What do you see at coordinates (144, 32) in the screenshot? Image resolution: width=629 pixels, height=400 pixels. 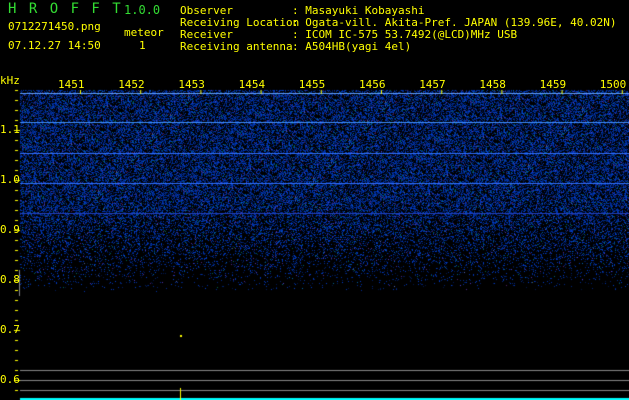 I see `meteor-label: meteor` at bounding box center [144, 32].